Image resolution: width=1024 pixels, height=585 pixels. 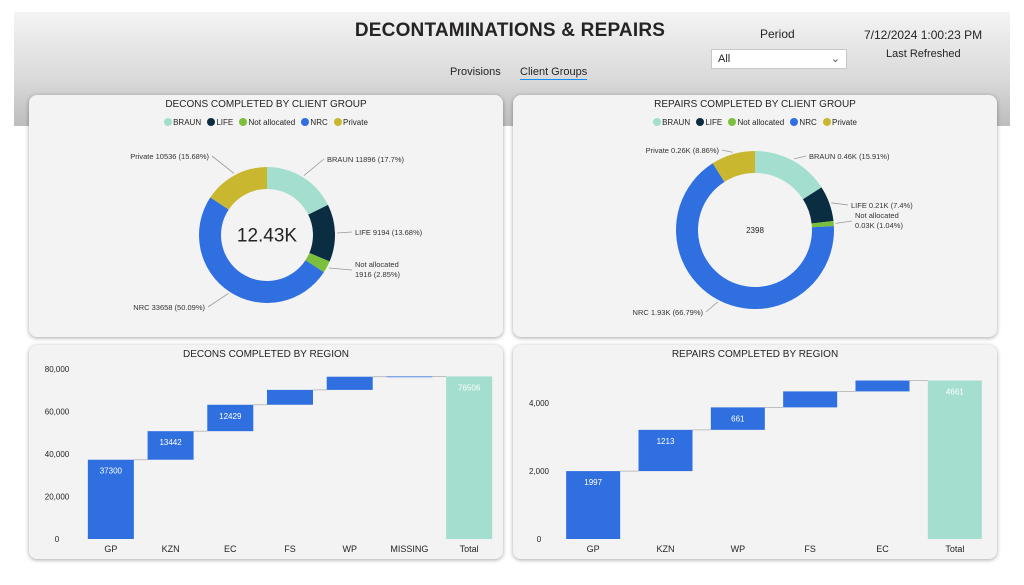 What do you see at coordinates (539, 403) in the screenshot?
I see `y-tick-label: 4,000` at bounding box center [539, 403].